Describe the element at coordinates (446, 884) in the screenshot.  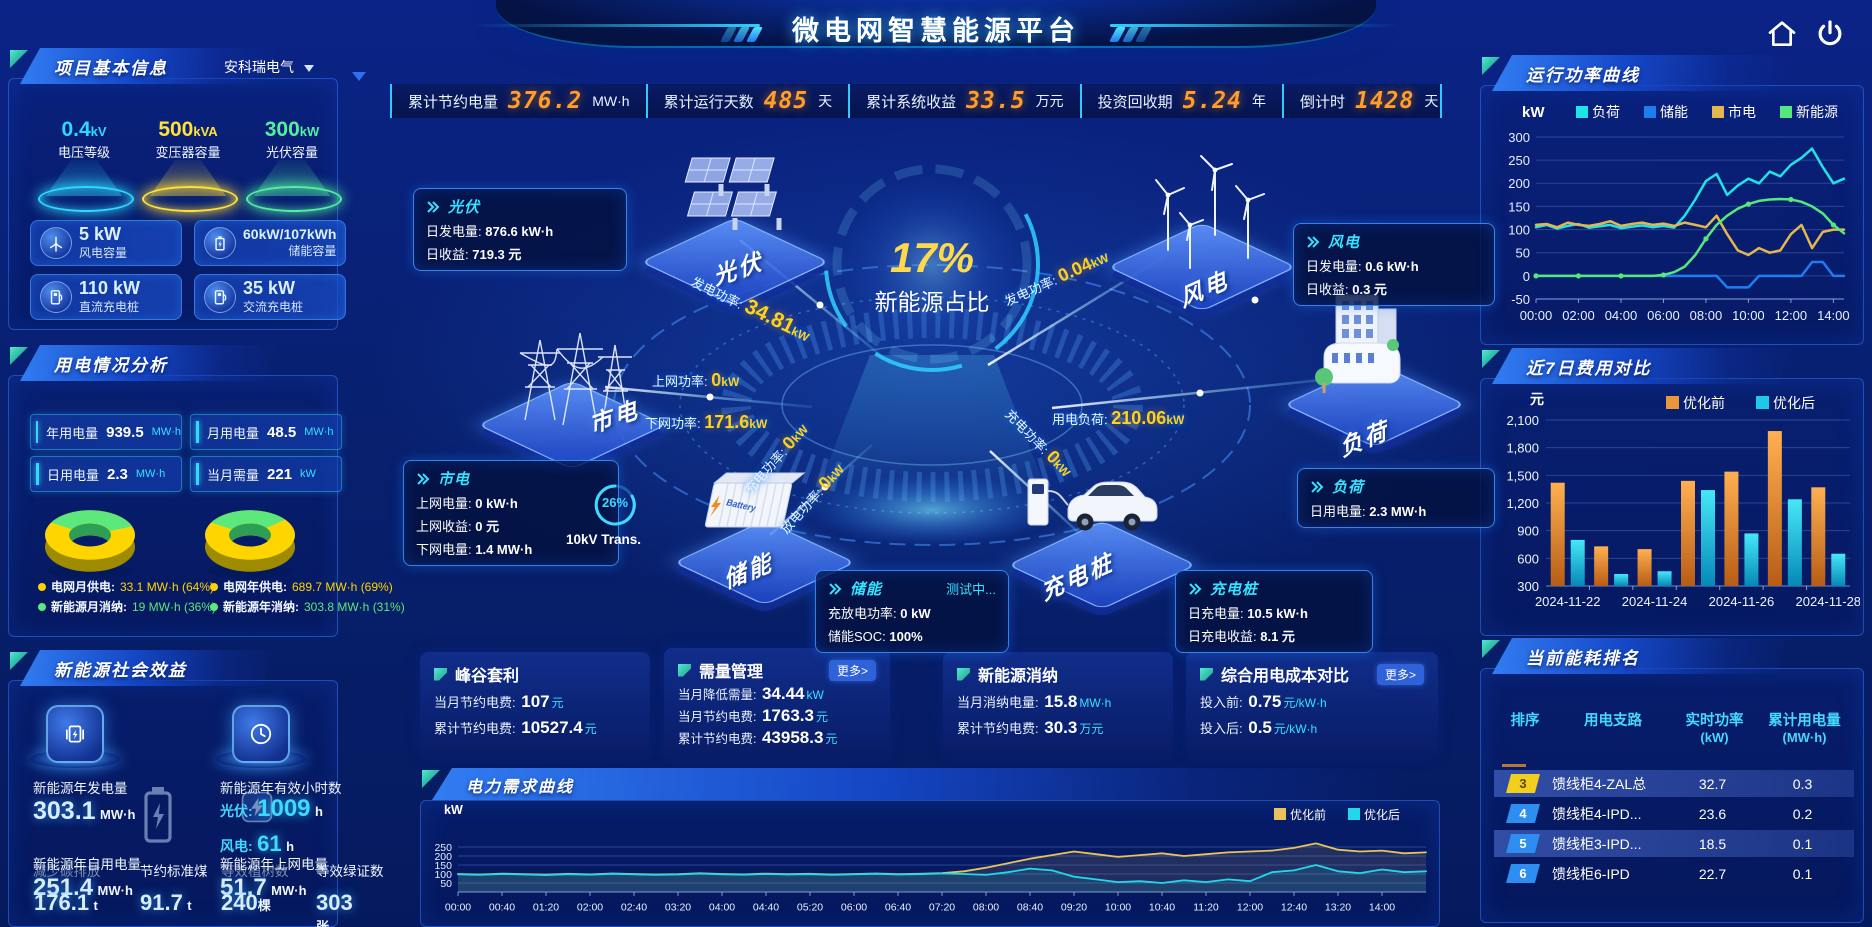
I see `svg-text: 50` at that location.